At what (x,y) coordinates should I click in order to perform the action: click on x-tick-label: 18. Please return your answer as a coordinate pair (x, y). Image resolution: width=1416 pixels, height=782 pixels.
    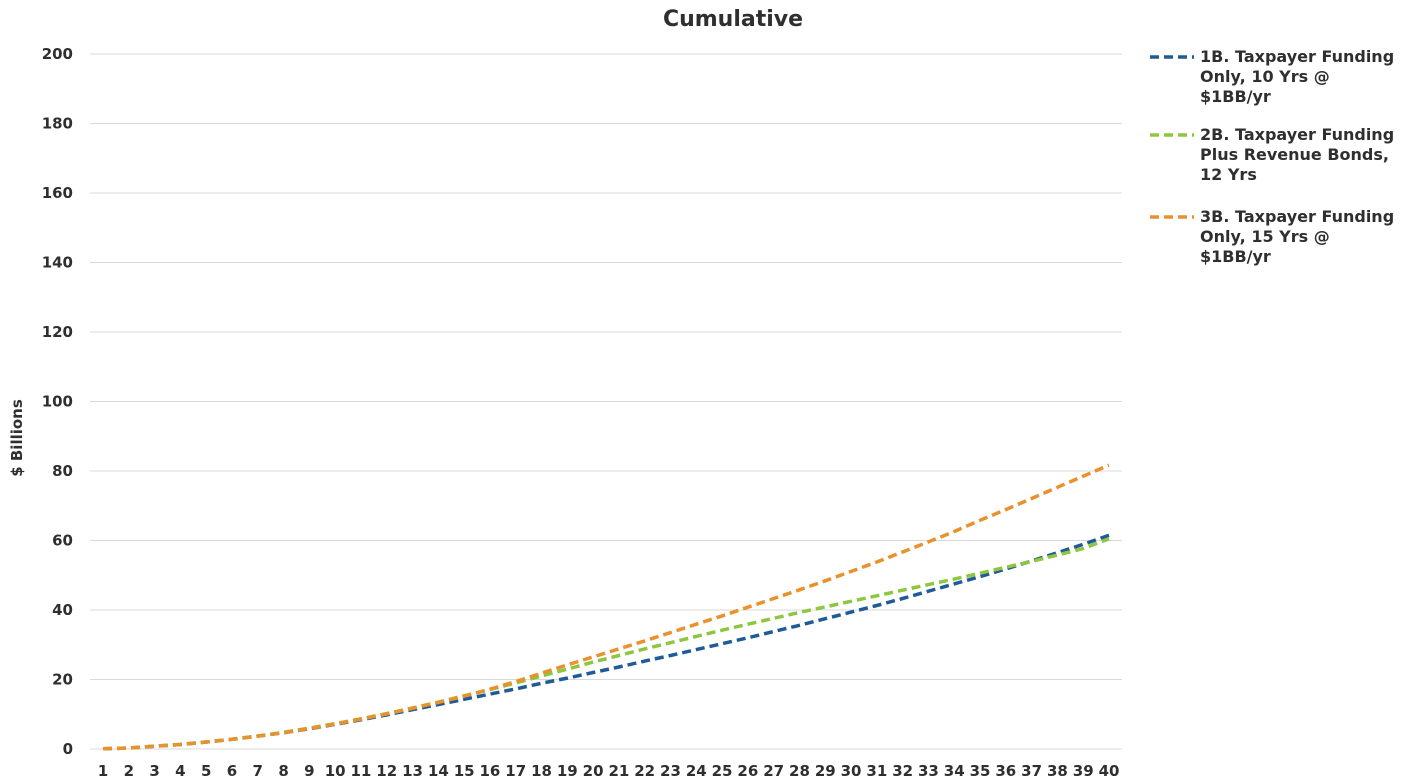
    Looking at the image, I should click on (541, 771).